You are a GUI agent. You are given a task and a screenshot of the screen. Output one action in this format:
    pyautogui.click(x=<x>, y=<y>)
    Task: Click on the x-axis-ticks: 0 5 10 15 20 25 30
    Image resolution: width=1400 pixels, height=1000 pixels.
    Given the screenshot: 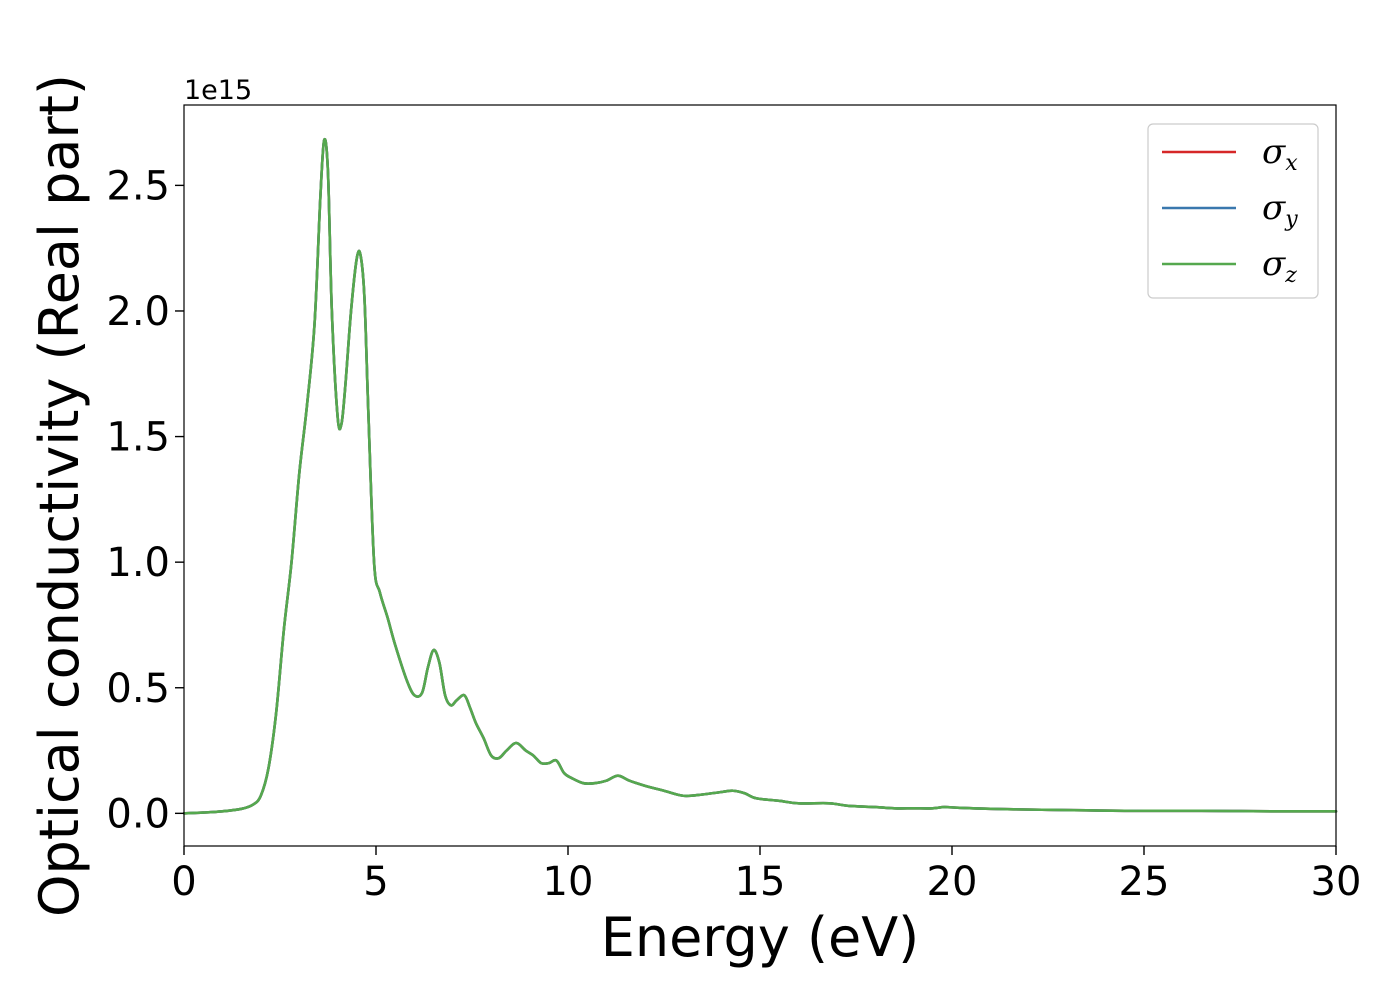 What is the action you would take?
    pyautogui.click(x=766, y=875)
    